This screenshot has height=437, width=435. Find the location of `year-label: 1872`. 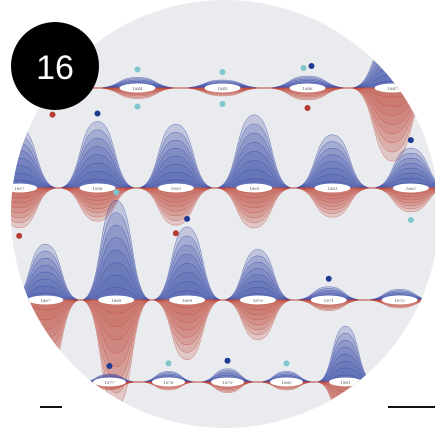

year-label: 1872 is located at coordinates (399, 300).